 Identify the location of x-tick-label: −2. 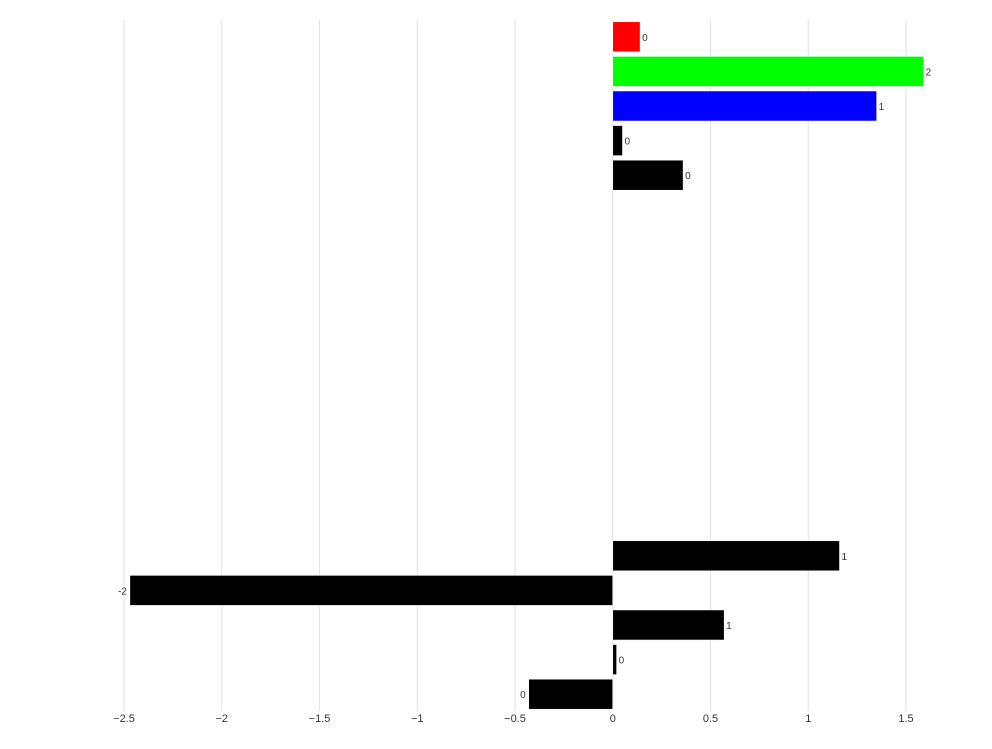
(221, 719).